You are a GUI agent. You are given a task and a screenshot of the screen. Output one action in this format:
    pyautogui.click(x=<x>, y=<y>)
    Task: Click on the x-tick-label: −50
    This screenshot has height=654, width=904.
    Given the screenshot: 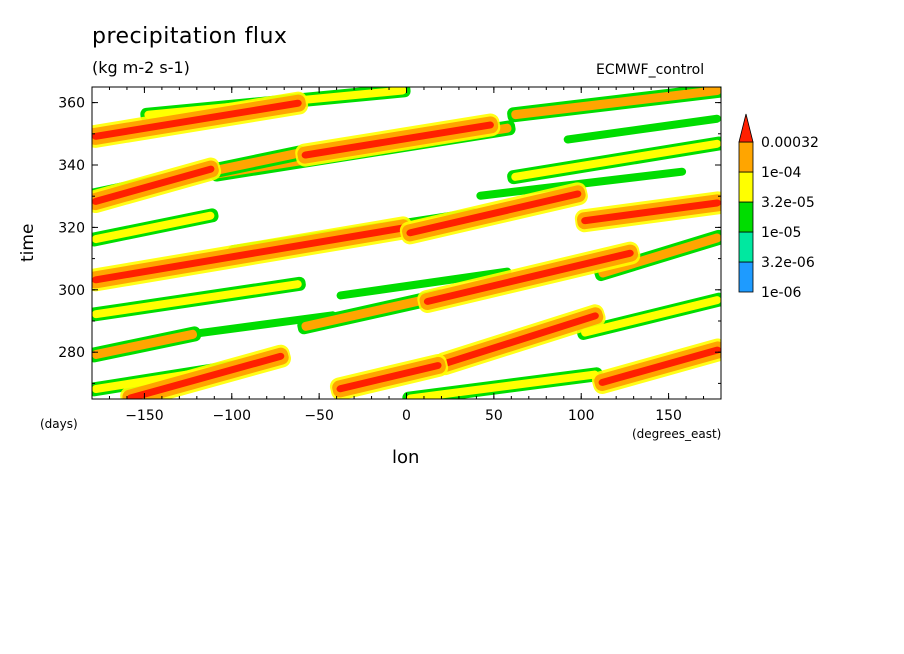 What is the action you would take?
    pyautogui.click(x=319, y=416)
    